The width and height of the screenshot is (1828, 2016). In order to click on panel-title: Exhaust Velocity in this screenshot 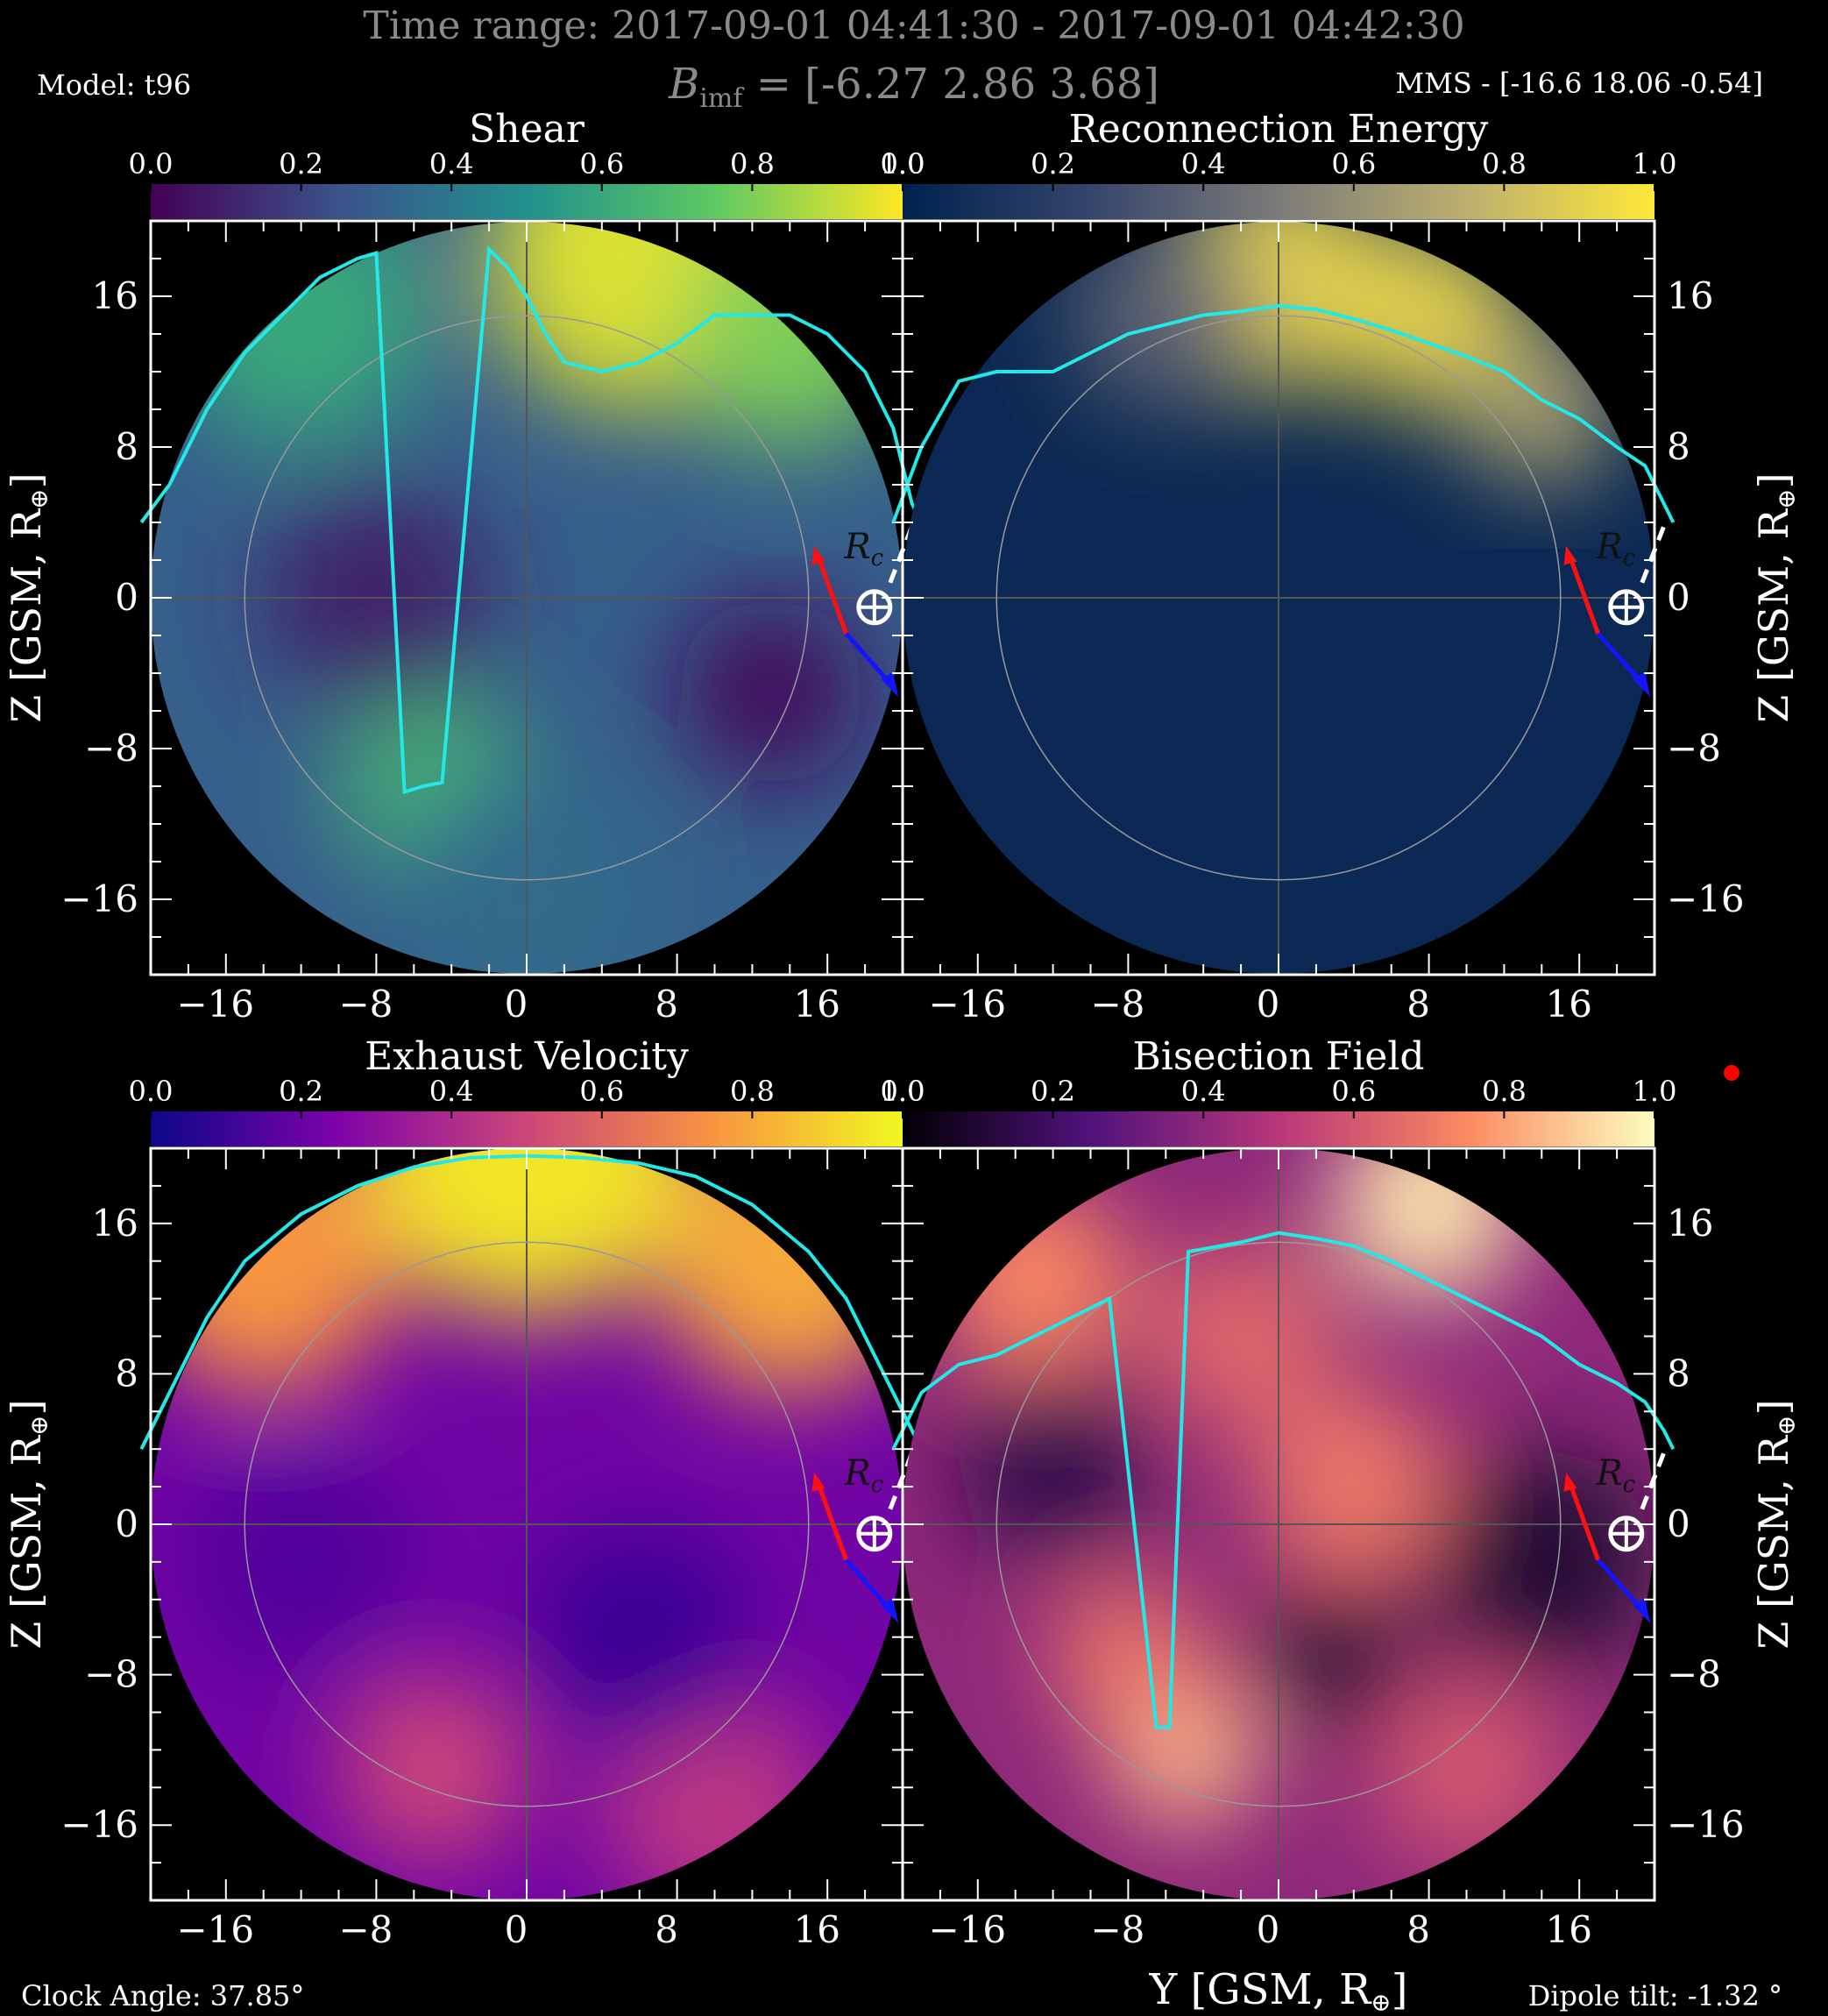, I will do `click(527, 1056)`.